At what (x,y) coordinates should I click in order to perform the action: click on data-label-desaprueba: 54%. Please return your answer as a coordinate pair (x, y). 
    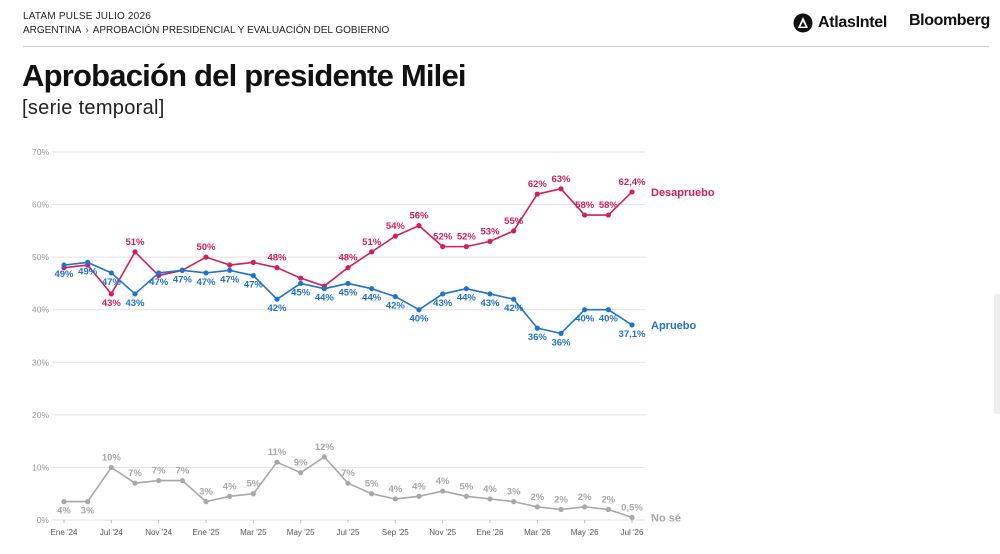
    Looking at the image, I should click on (396, 226).